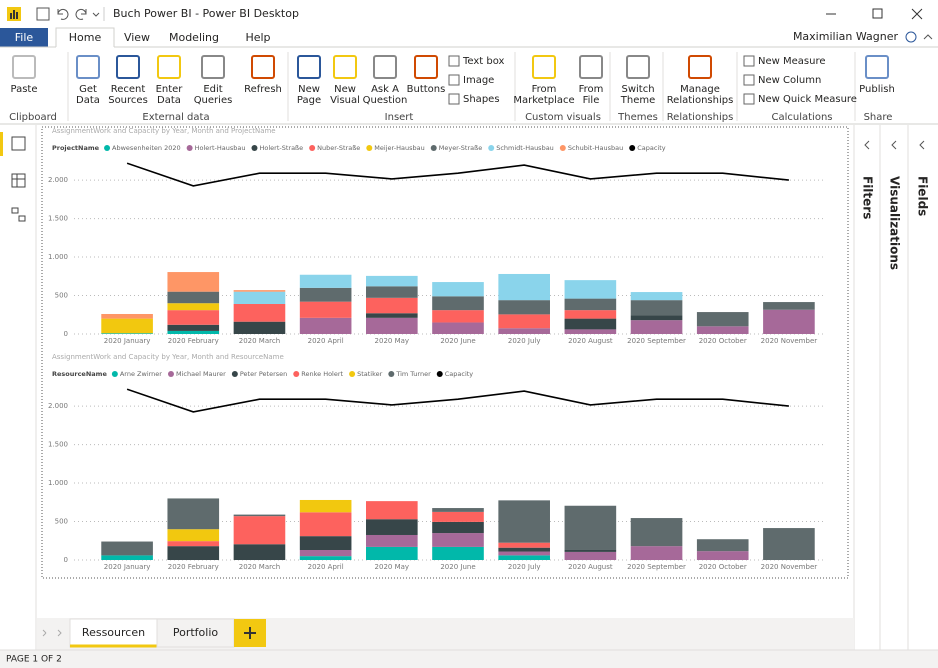 This screenshot has height=668, width=938. Describe the element at coordinates (543, 100) in the screenshot. I see `button-label: Marketplace` at that location.